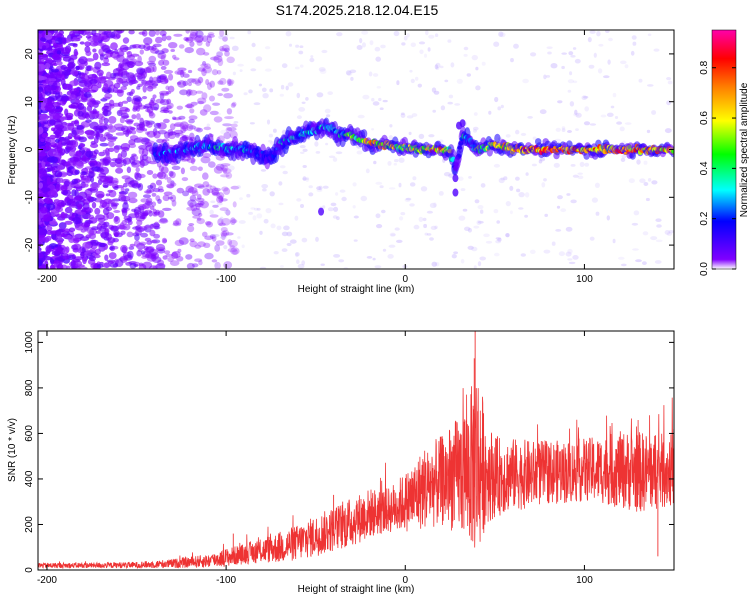 The image size is (750, 600). What do you see at coordinates (29, 524) in the screenshot?
I see `snr-y-tick-label: 200` at bounding box center [29, 524].